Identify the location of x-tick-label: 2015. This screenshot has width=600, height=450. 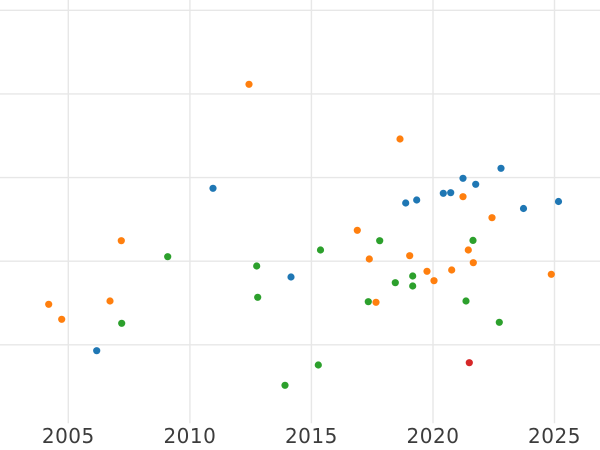
(311, 436).